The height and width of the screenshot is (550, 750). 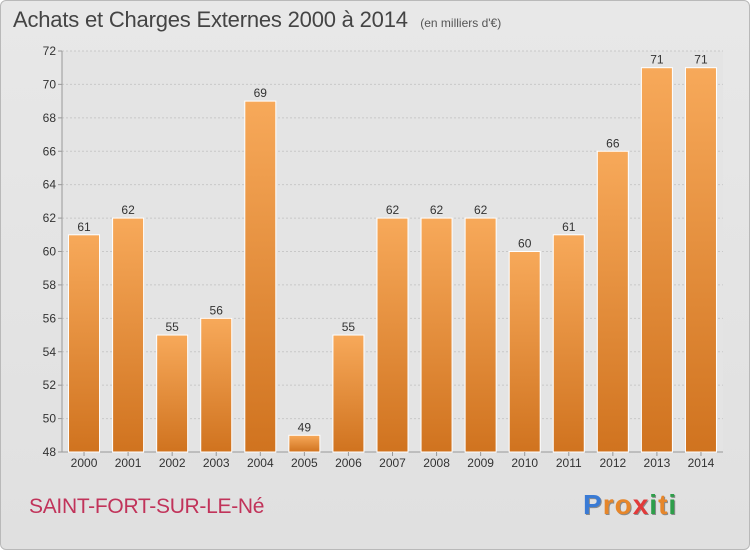 I want to click on bar-value-label: 49, so click(x=305, y=427).